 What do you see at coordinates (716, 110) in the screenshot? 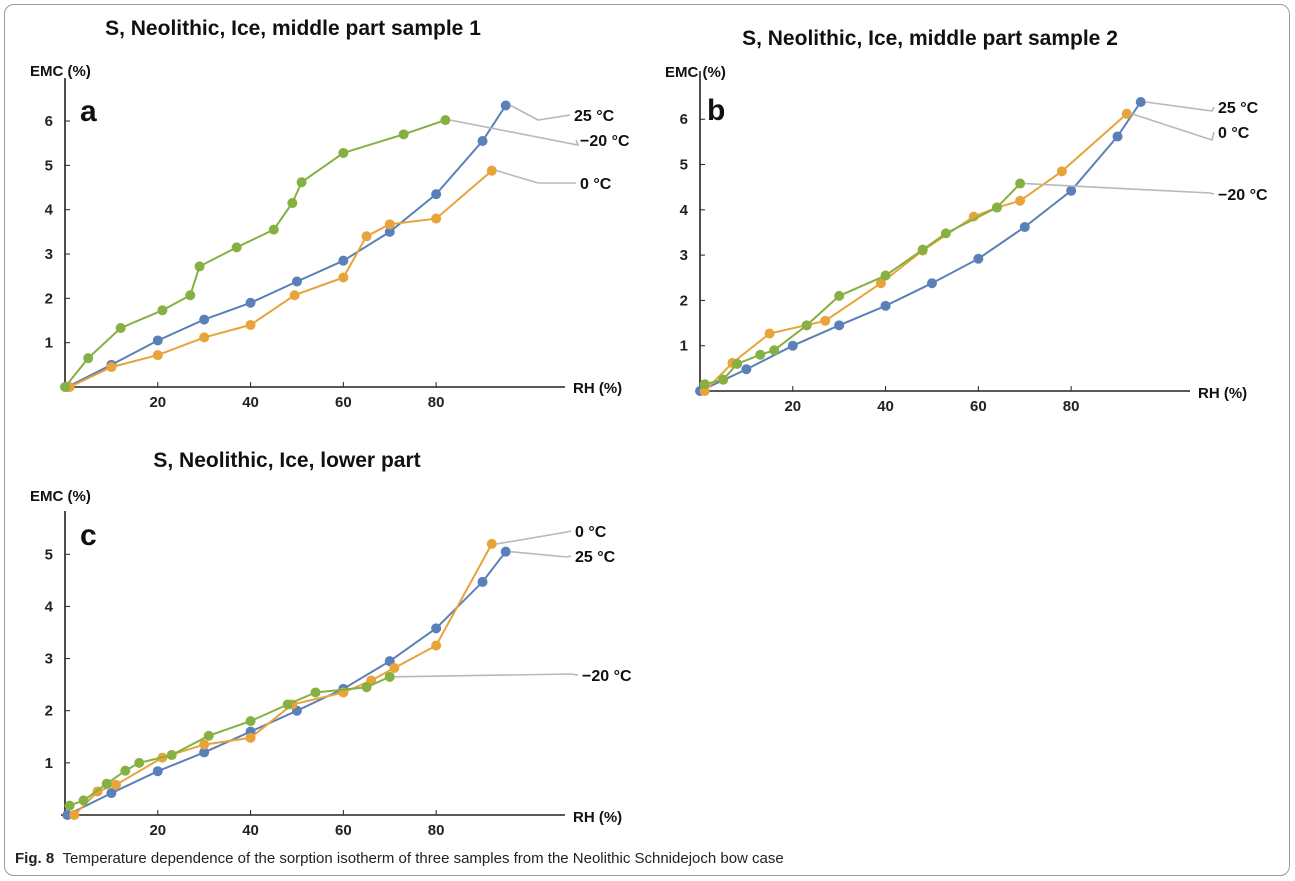
I see `panel-label: b` at bounding box center [716, 110].